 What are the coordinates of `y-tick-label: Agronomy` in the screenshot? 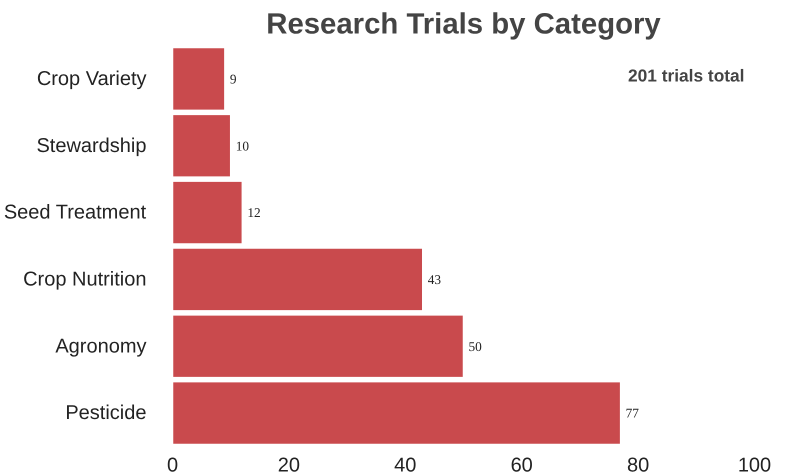 It's located at (101, 346).